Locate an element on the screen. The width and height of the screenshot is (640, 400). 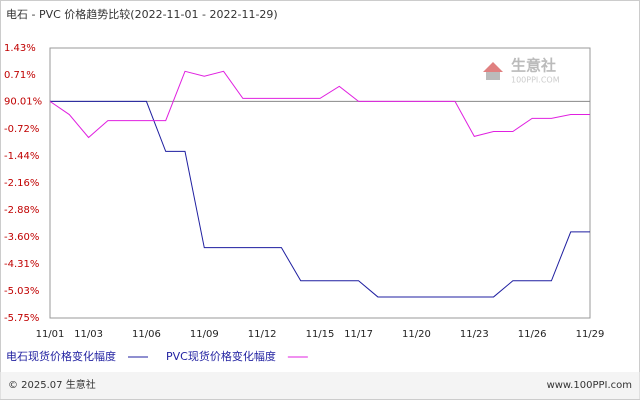
y-tick-label: -3.60% is located at coordinates (21, 237).